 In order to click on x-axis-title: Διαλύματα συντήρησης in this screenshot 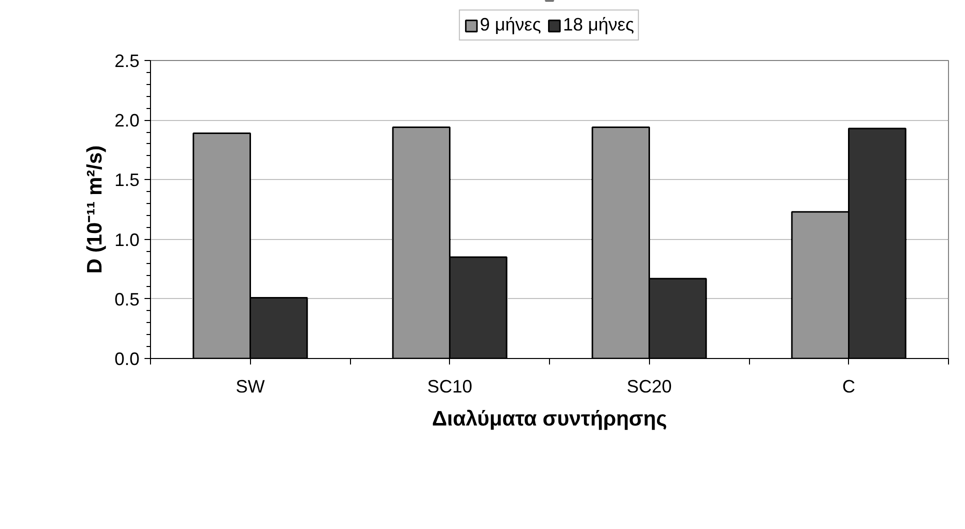, I will do `click(550, 419)`.